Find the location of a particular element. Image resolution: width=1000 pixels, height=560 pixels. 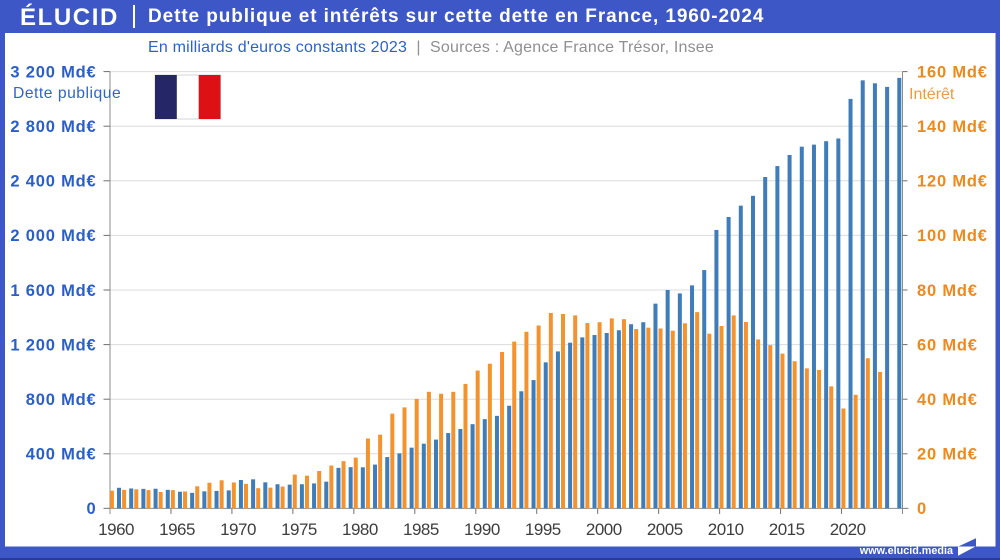

svg-text: 400 Md€ is located at coordinates (61, 455).